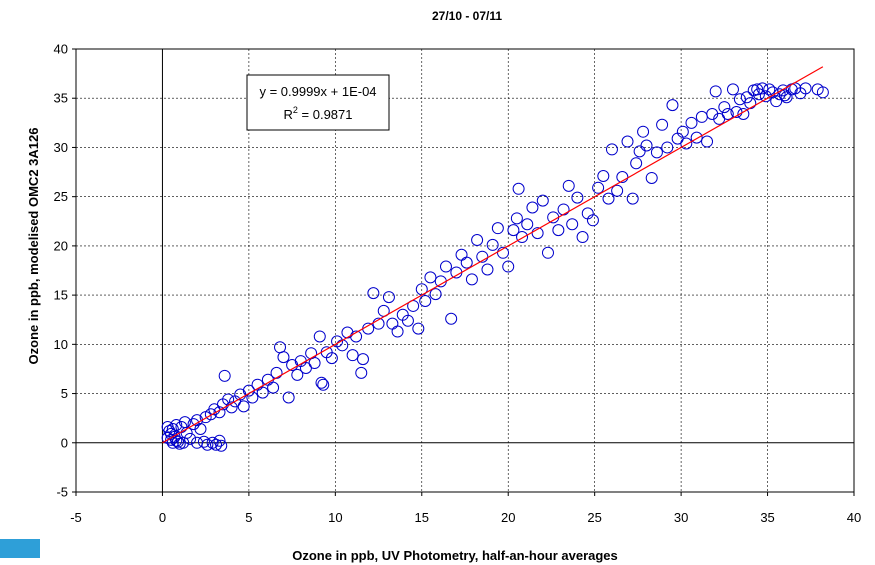 This screenshot has height=565, width=875. Describe the element at coordinates (467, 16) in the screenshot. I see `chart-title: 27/10 - 07/11` at that location.